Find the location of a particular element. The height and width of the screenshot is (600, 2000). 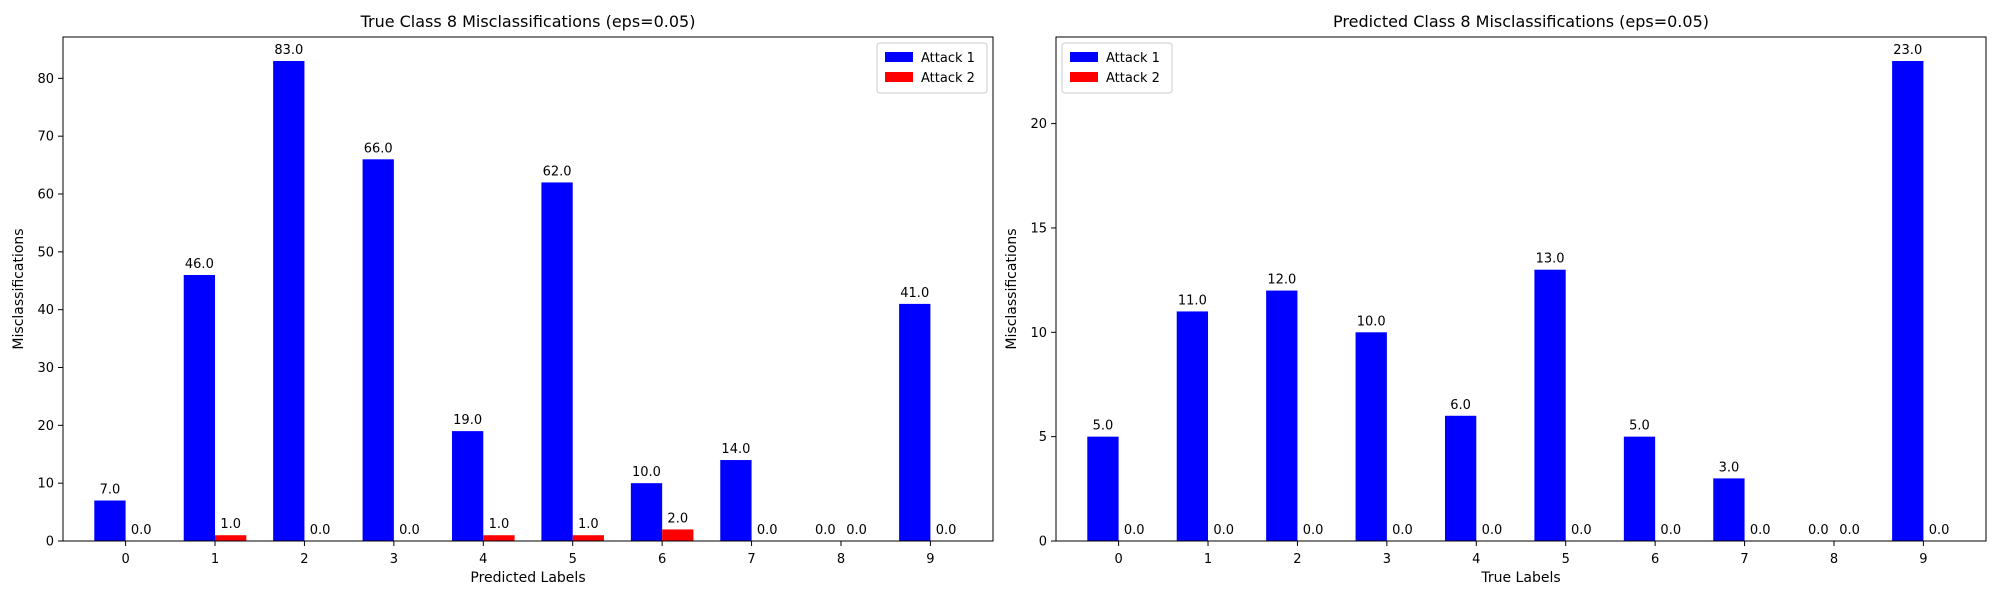

bar-value-label: 13.0 is located at coordinates (1550, 259).